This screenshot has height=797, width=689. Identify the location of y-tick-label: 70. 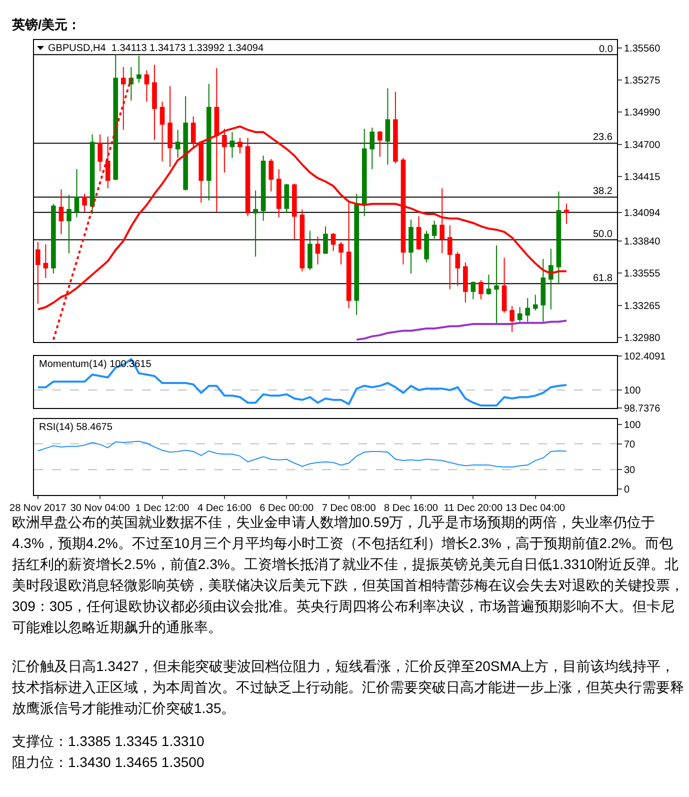
(630, 444).